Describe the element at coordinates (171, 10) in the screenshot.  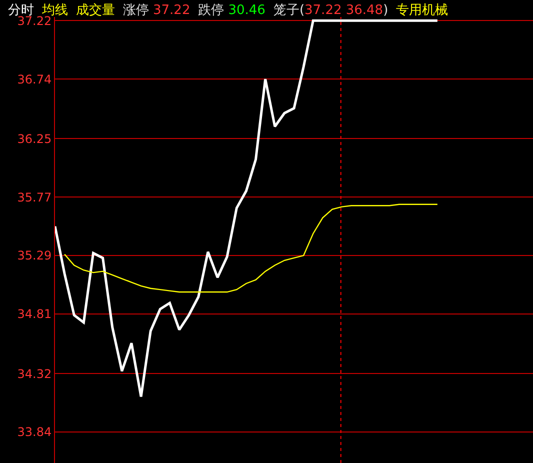
I see `annotation: 37.22` at that location.